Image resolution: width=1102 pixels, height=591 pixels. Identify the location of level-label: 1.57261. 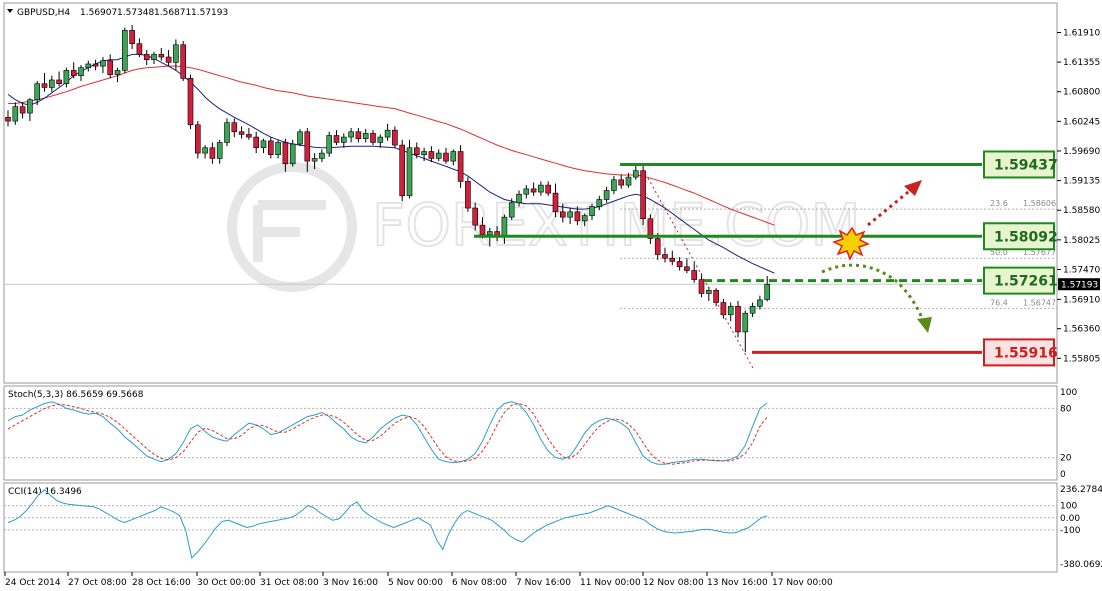
(1026, 282).